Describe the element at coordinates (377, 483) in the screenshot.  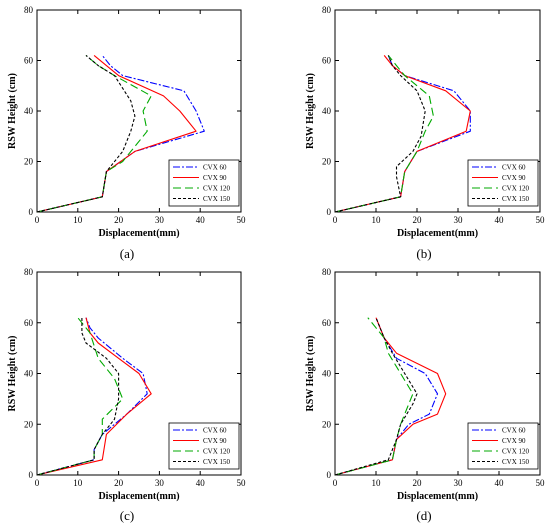
I see `x-tick-label-d-1: 10` at that location.